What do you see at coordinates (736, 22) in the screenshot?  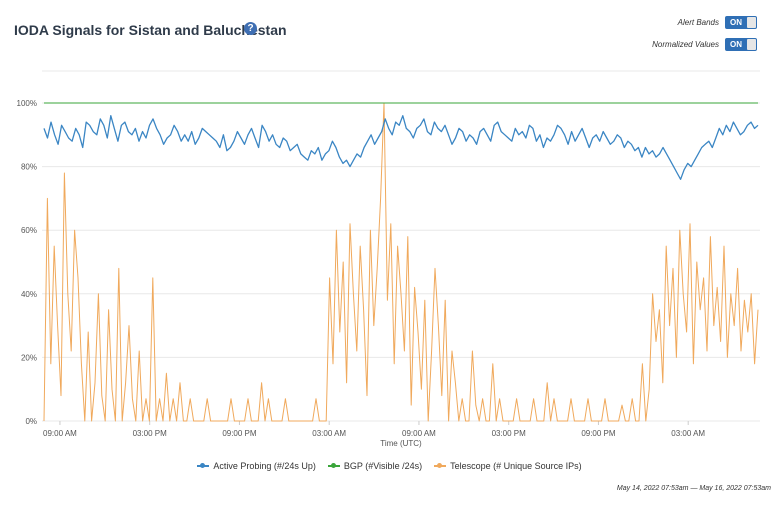 I see `alert-bands-toggle-state: ON` at bounding box center [736, 22].